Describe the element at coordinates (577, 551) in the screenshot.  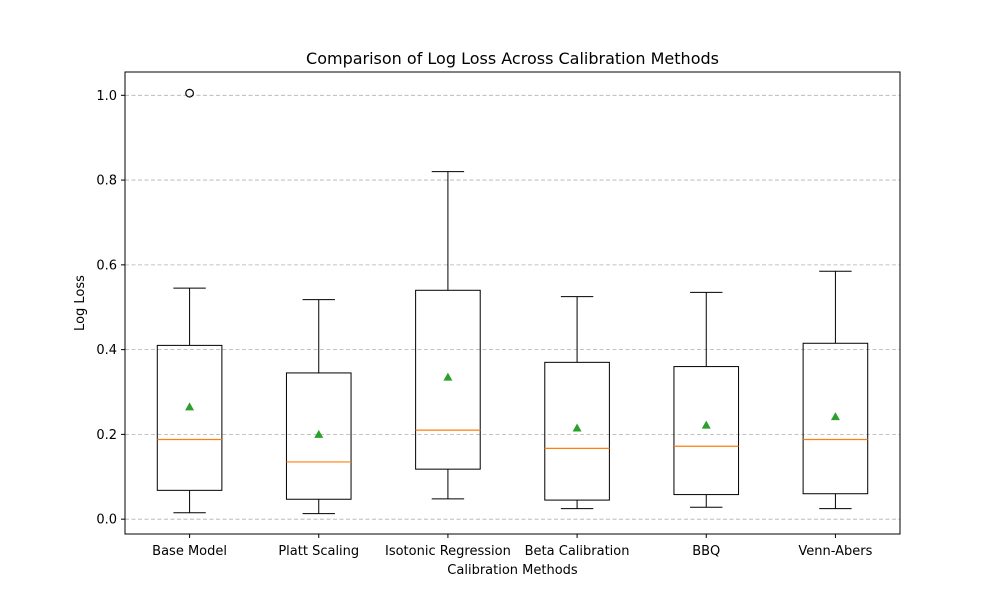
I see `x-tick-label: Beta Calibration` at that location.